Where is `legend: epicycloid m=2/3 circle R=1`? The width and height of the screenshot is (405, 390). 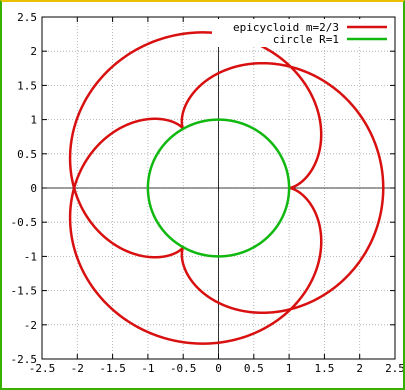
legend: epicycloid m=2/3 circle R=1 is located at coordinates (301, 33).